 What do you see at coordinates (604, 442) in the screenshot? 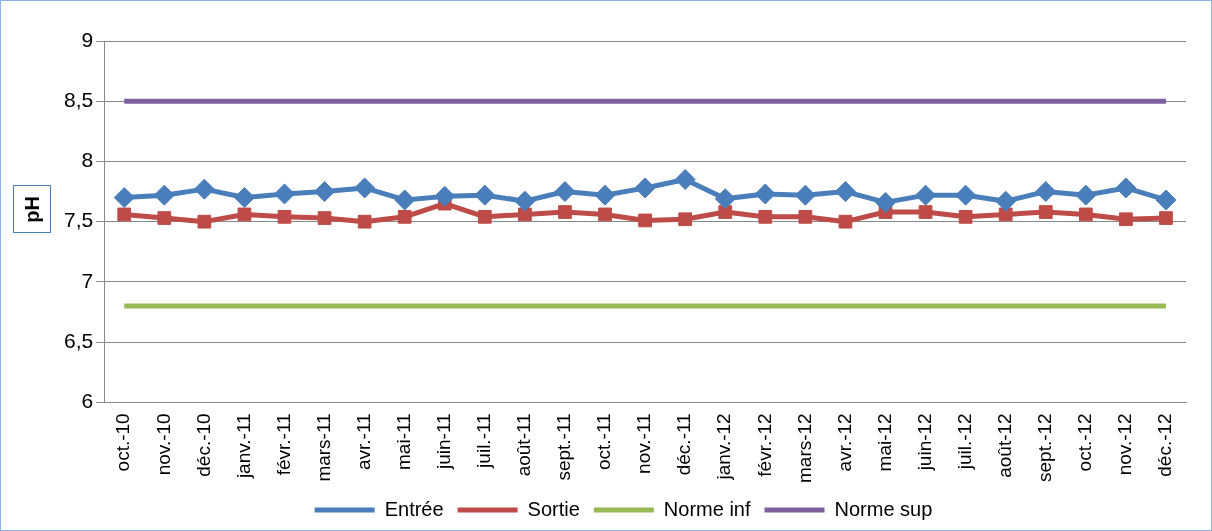
I see `x-tick-label: oct.-11` at bounding box center [604, 442].